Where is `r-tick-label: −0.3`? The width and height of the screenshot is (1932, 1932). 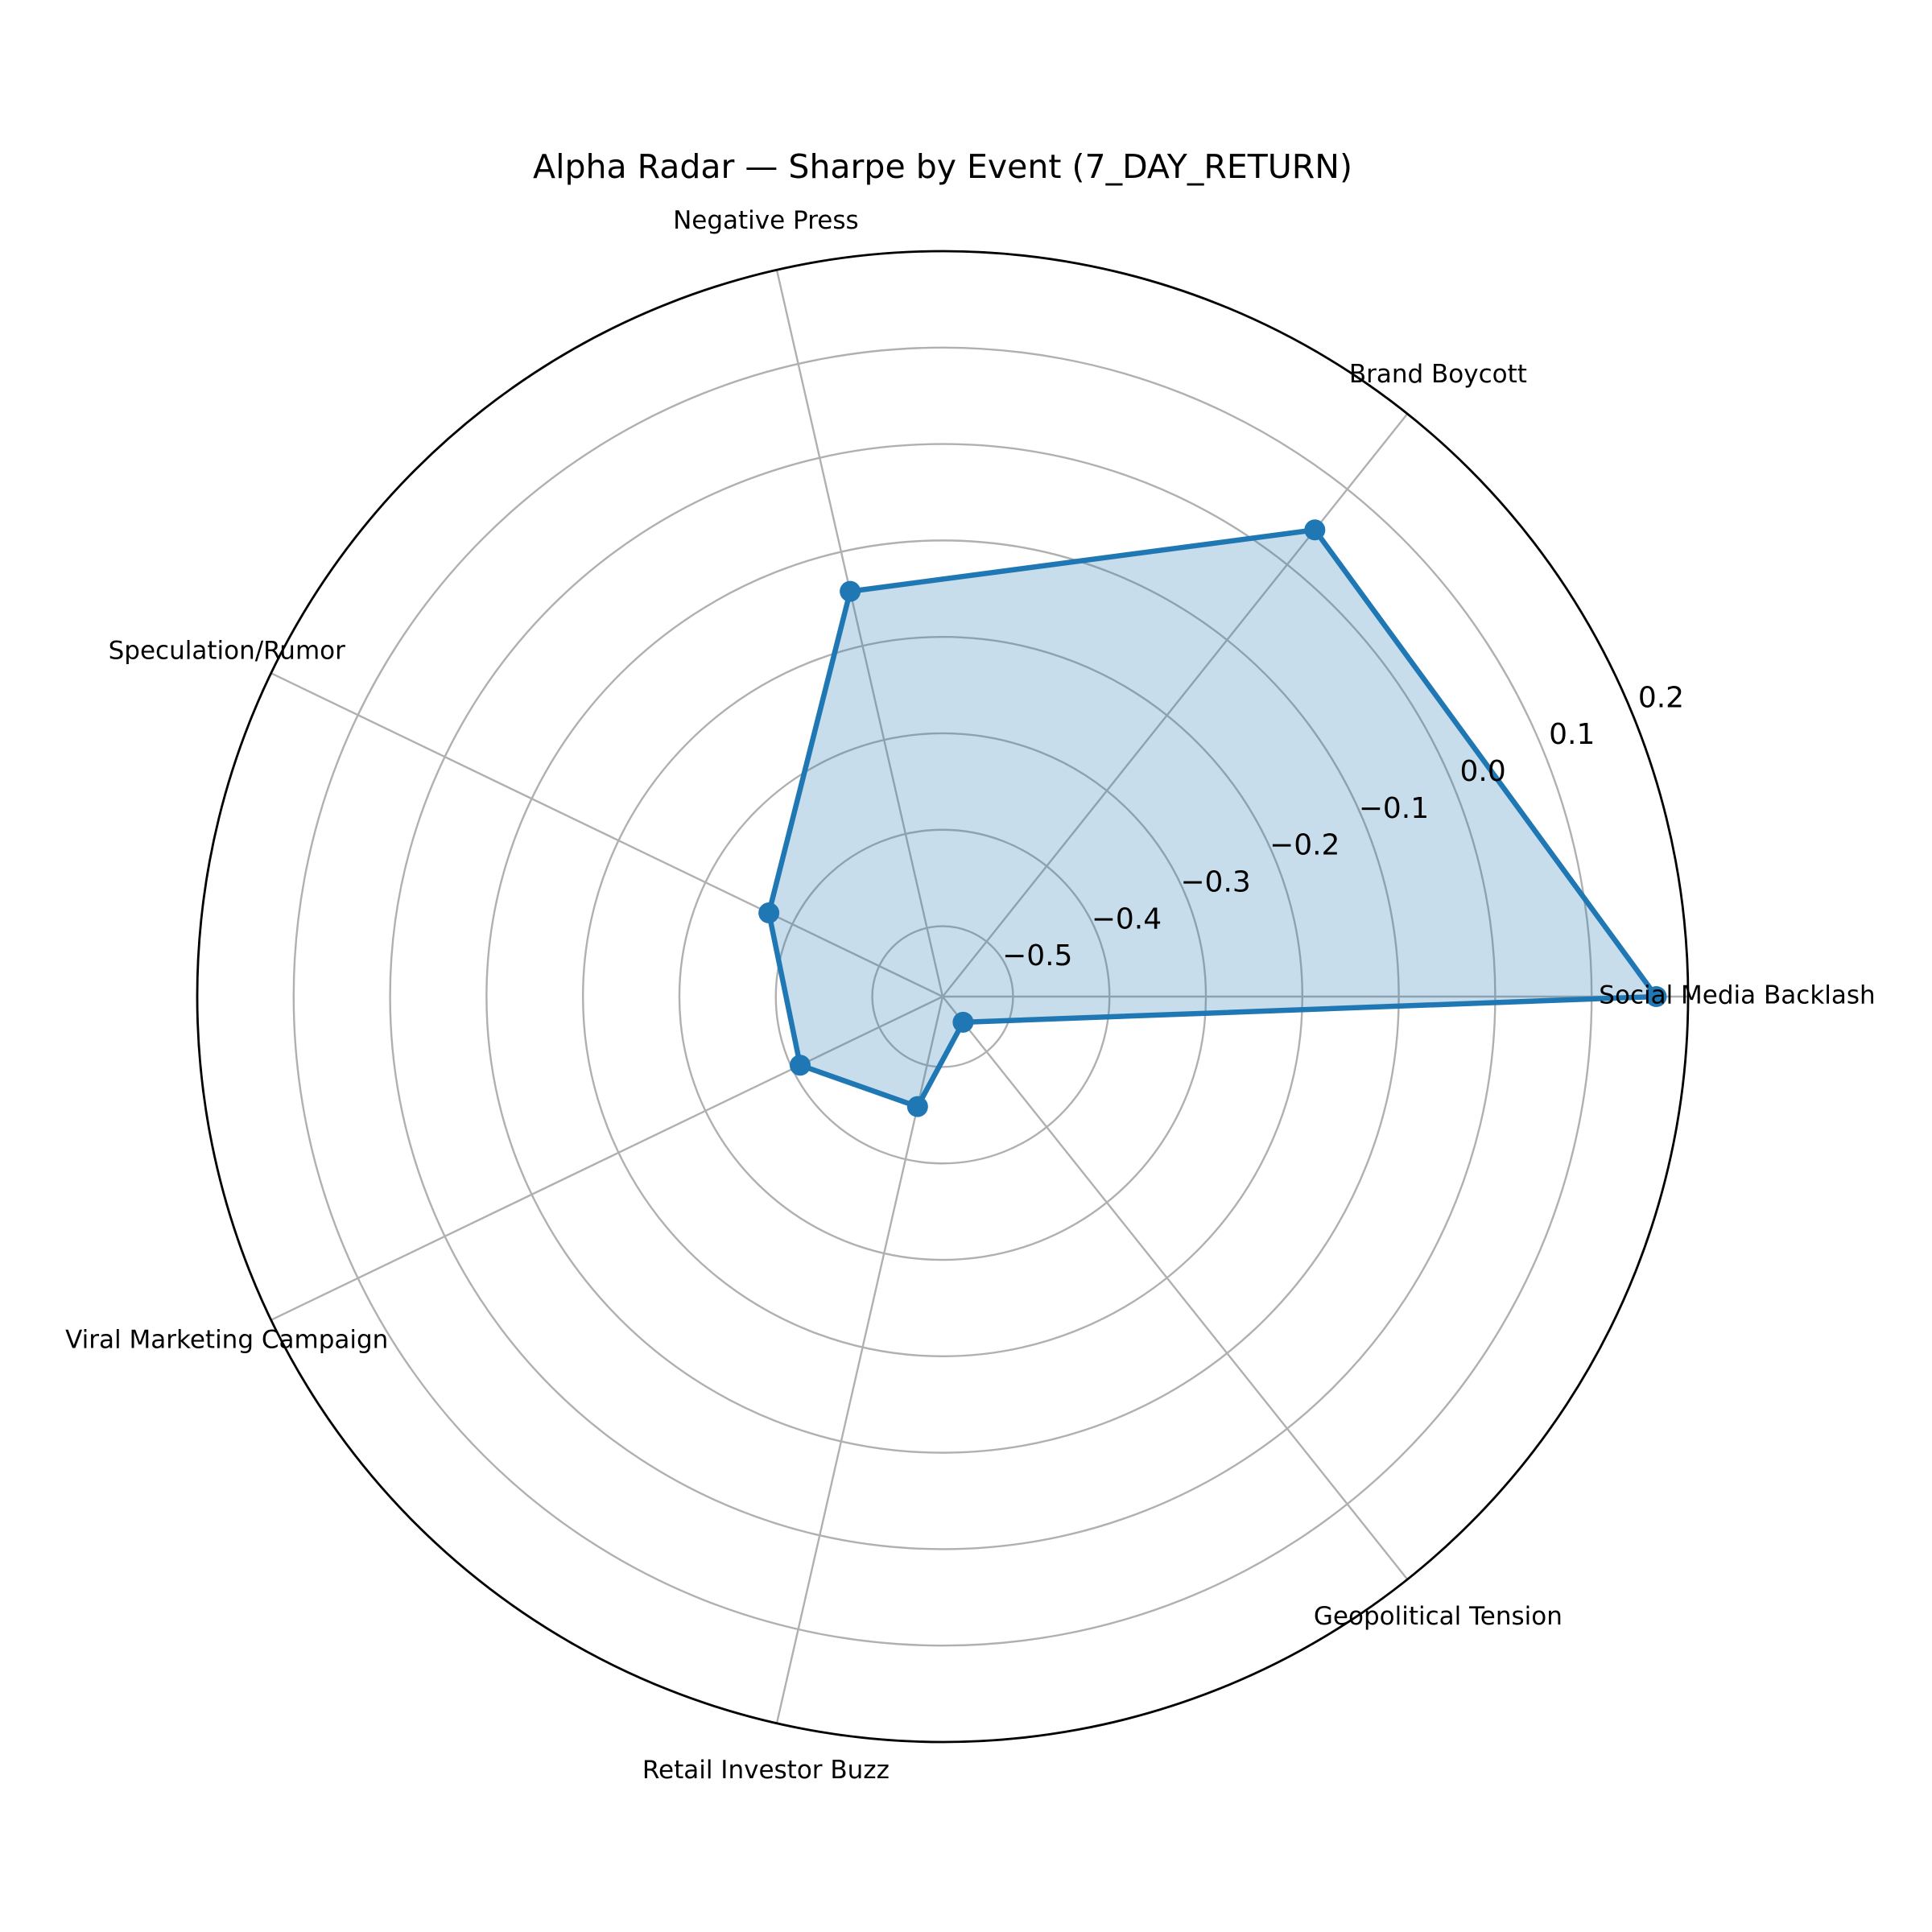 r-tick-label: −0.3 is located at coordinates (1215, 883).